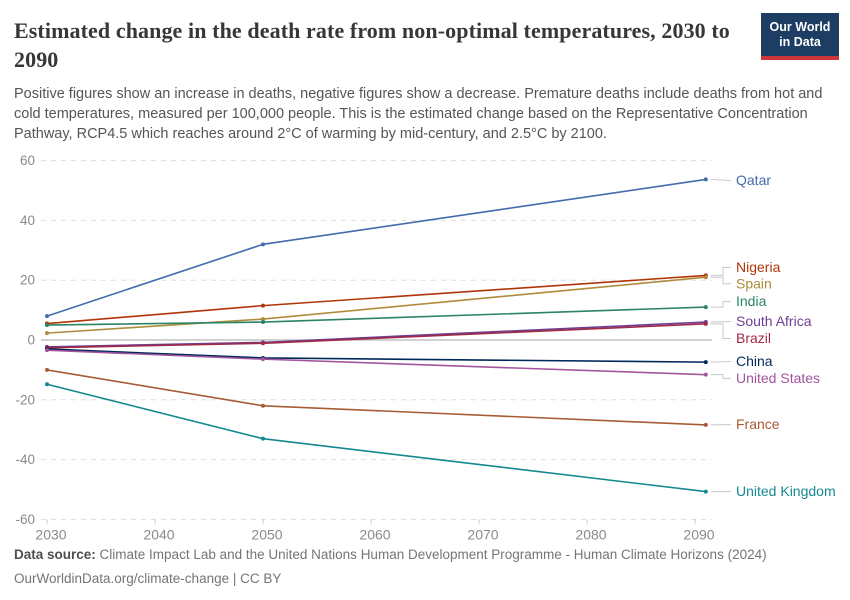 The width and height of the screenshot is (850, 600). Describe the element at coordinates (720, 304) in the screenshot. I see `label-connector-india` at that location.